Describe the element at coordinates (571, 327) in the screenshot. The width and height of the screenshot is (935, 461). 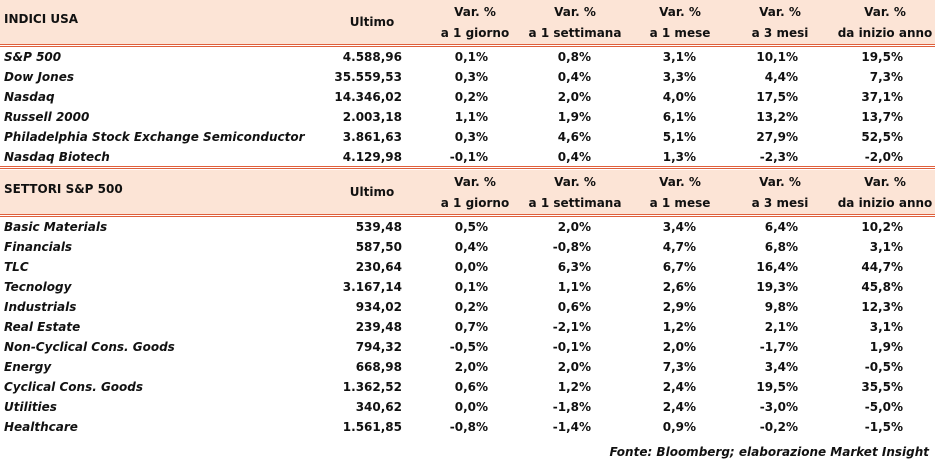
I see `cell-value: -2,1%` at that location.